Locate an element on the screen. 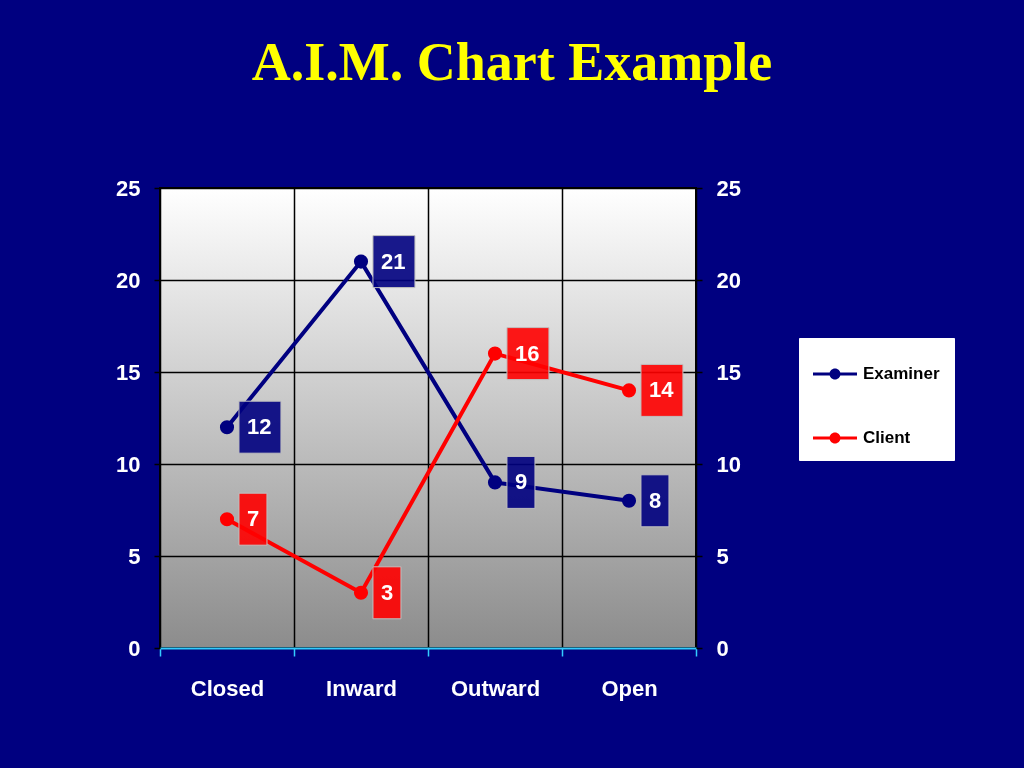  data-label: 21 is located at coordinates (393, 261).